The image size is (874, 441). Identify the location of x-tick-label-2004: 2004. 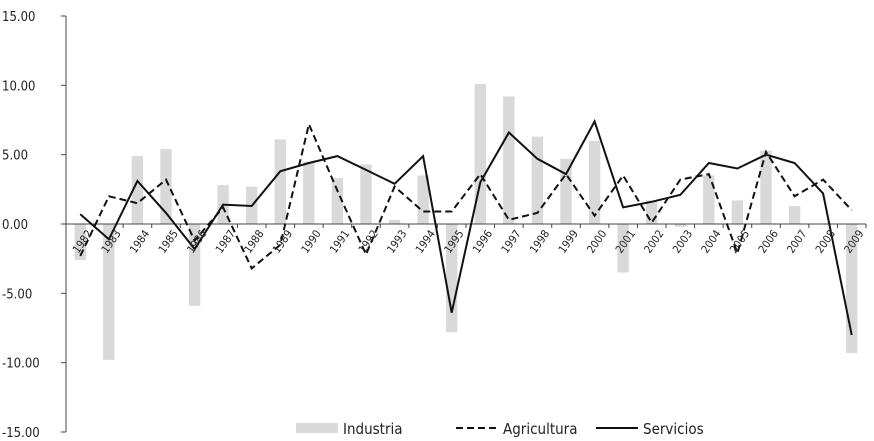
(711, 242).